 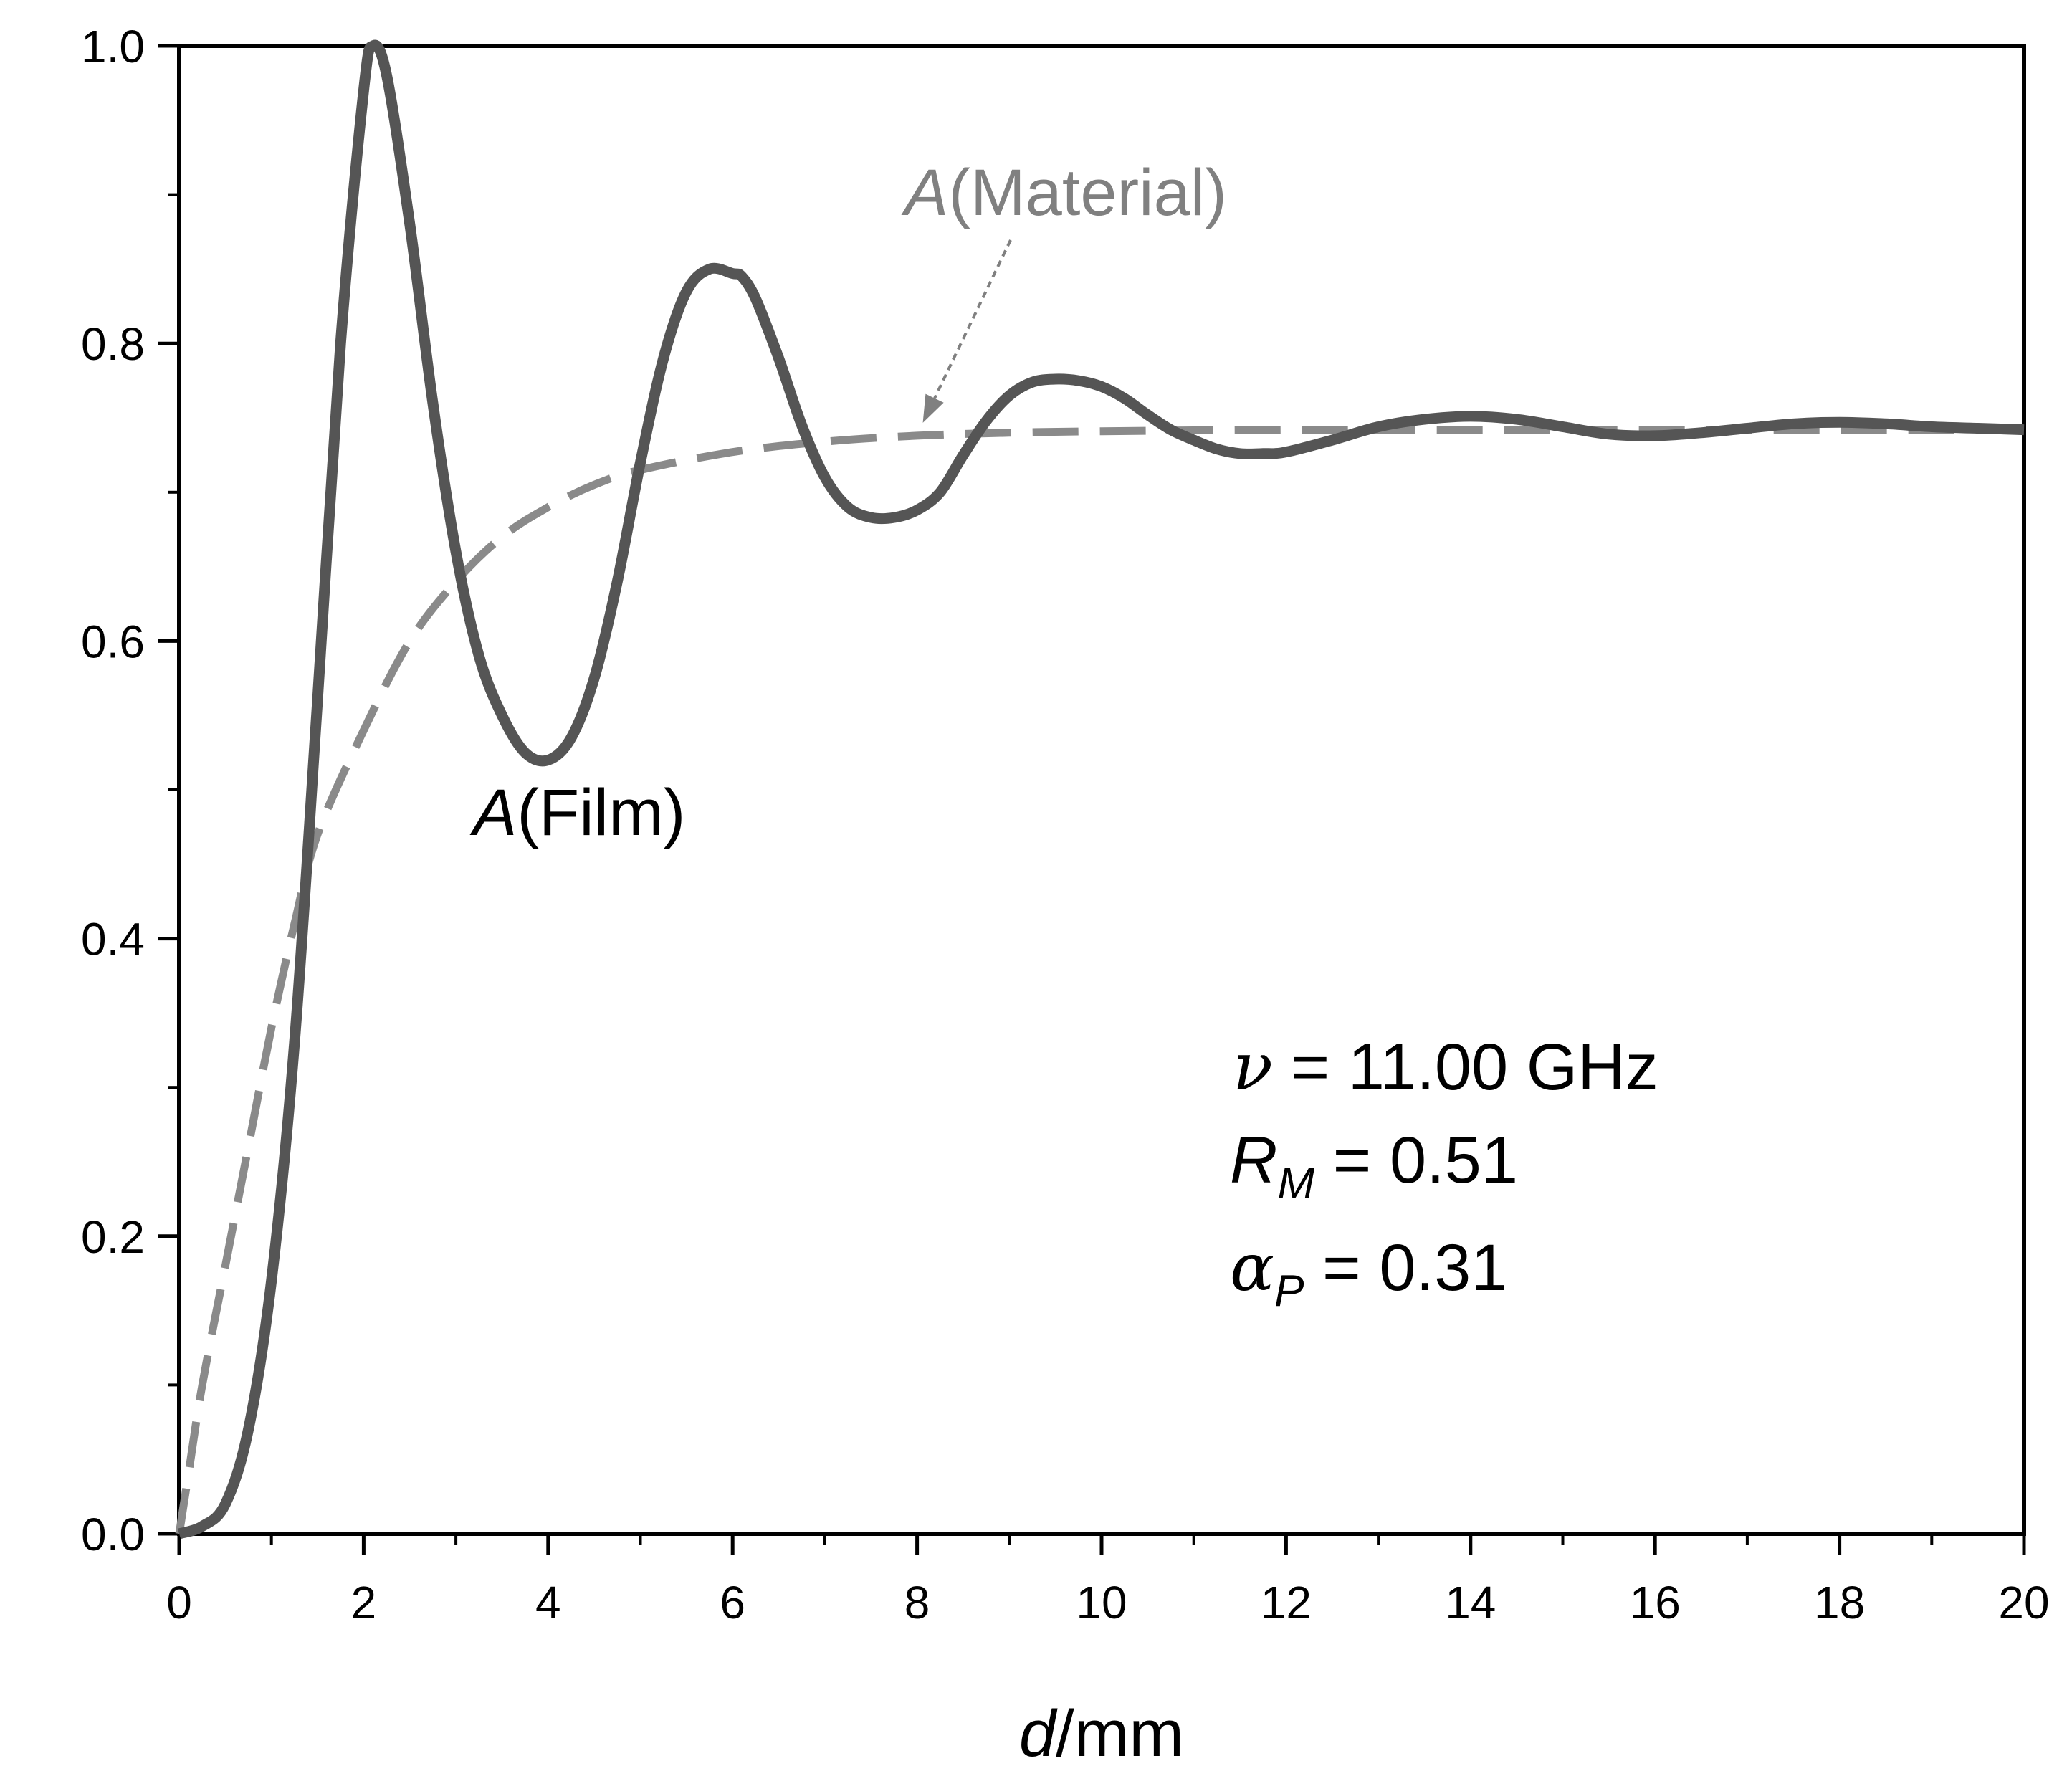 What do you see at coordinates (1087, 192) in the screenshot?
I see `material-label-text: (Material)` at bounding box center [1087, 192].